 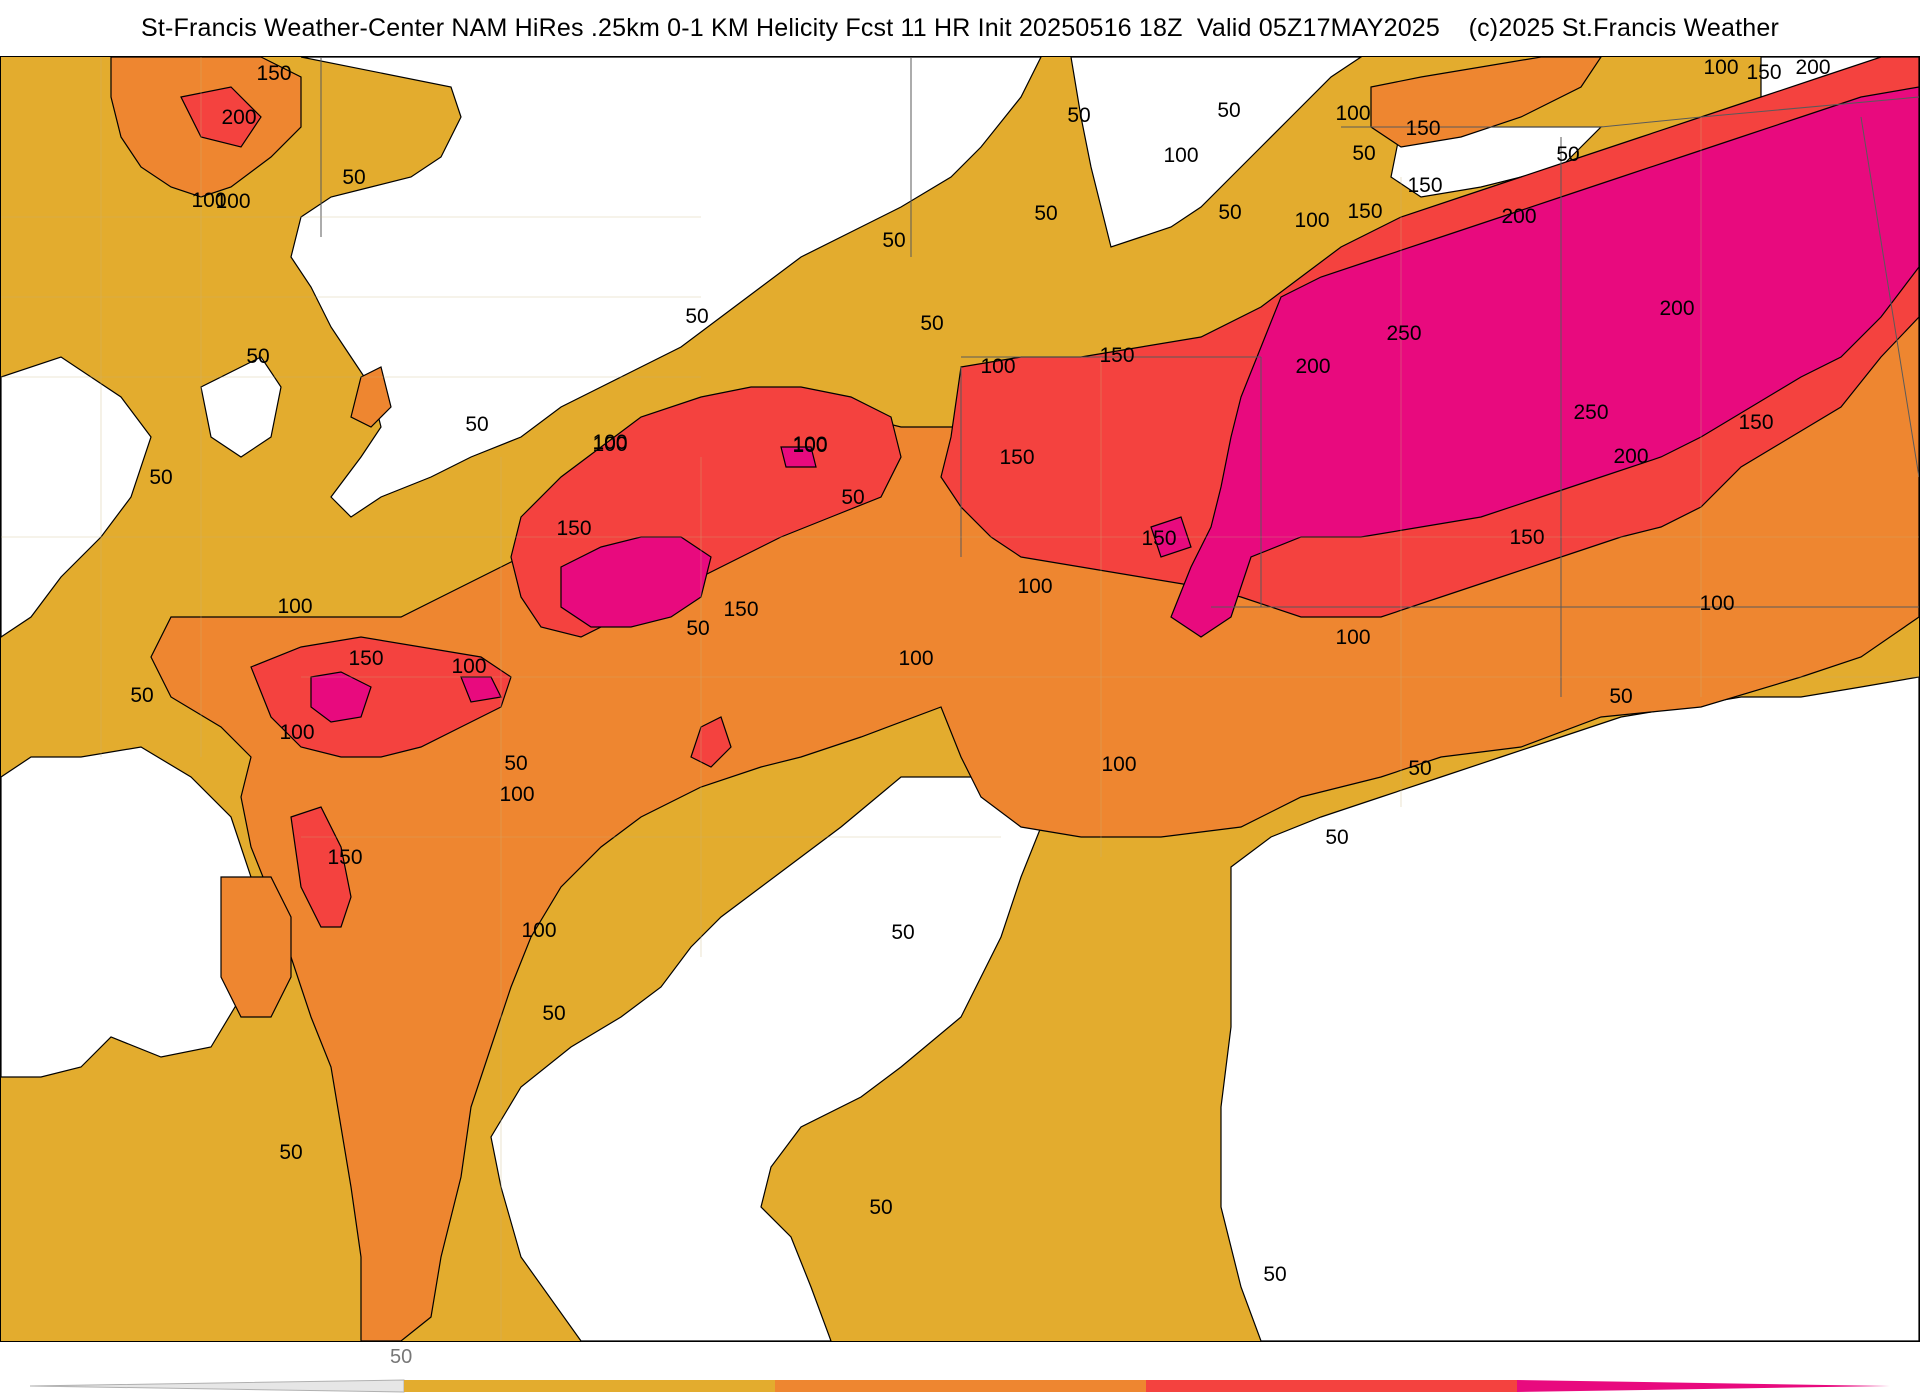 What do you see at coordinates (381, 697) in the screenshot?
I see `band-150-west` at bounding box center [381, 697].